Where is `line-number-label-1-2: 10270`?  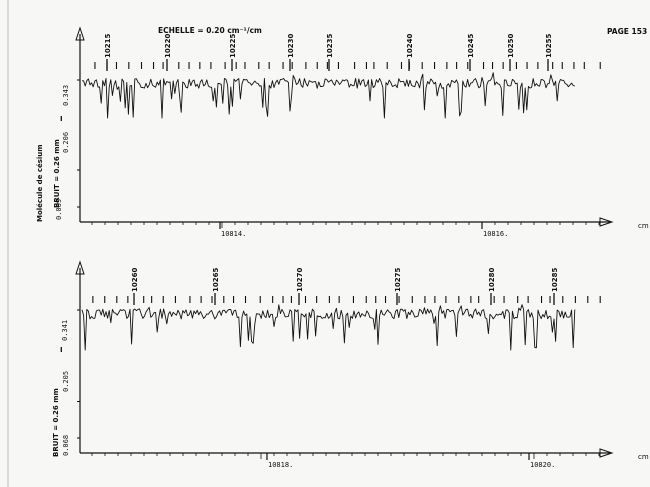 line-number-label-1-2: 10270 is located at coordinates (300, 280).